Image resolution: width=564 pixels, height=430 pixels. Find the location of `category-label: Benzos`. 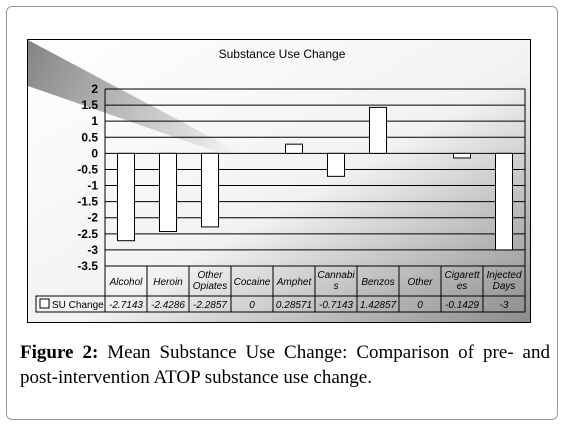

category-label: Benzos is located at coordinates (377, 282).